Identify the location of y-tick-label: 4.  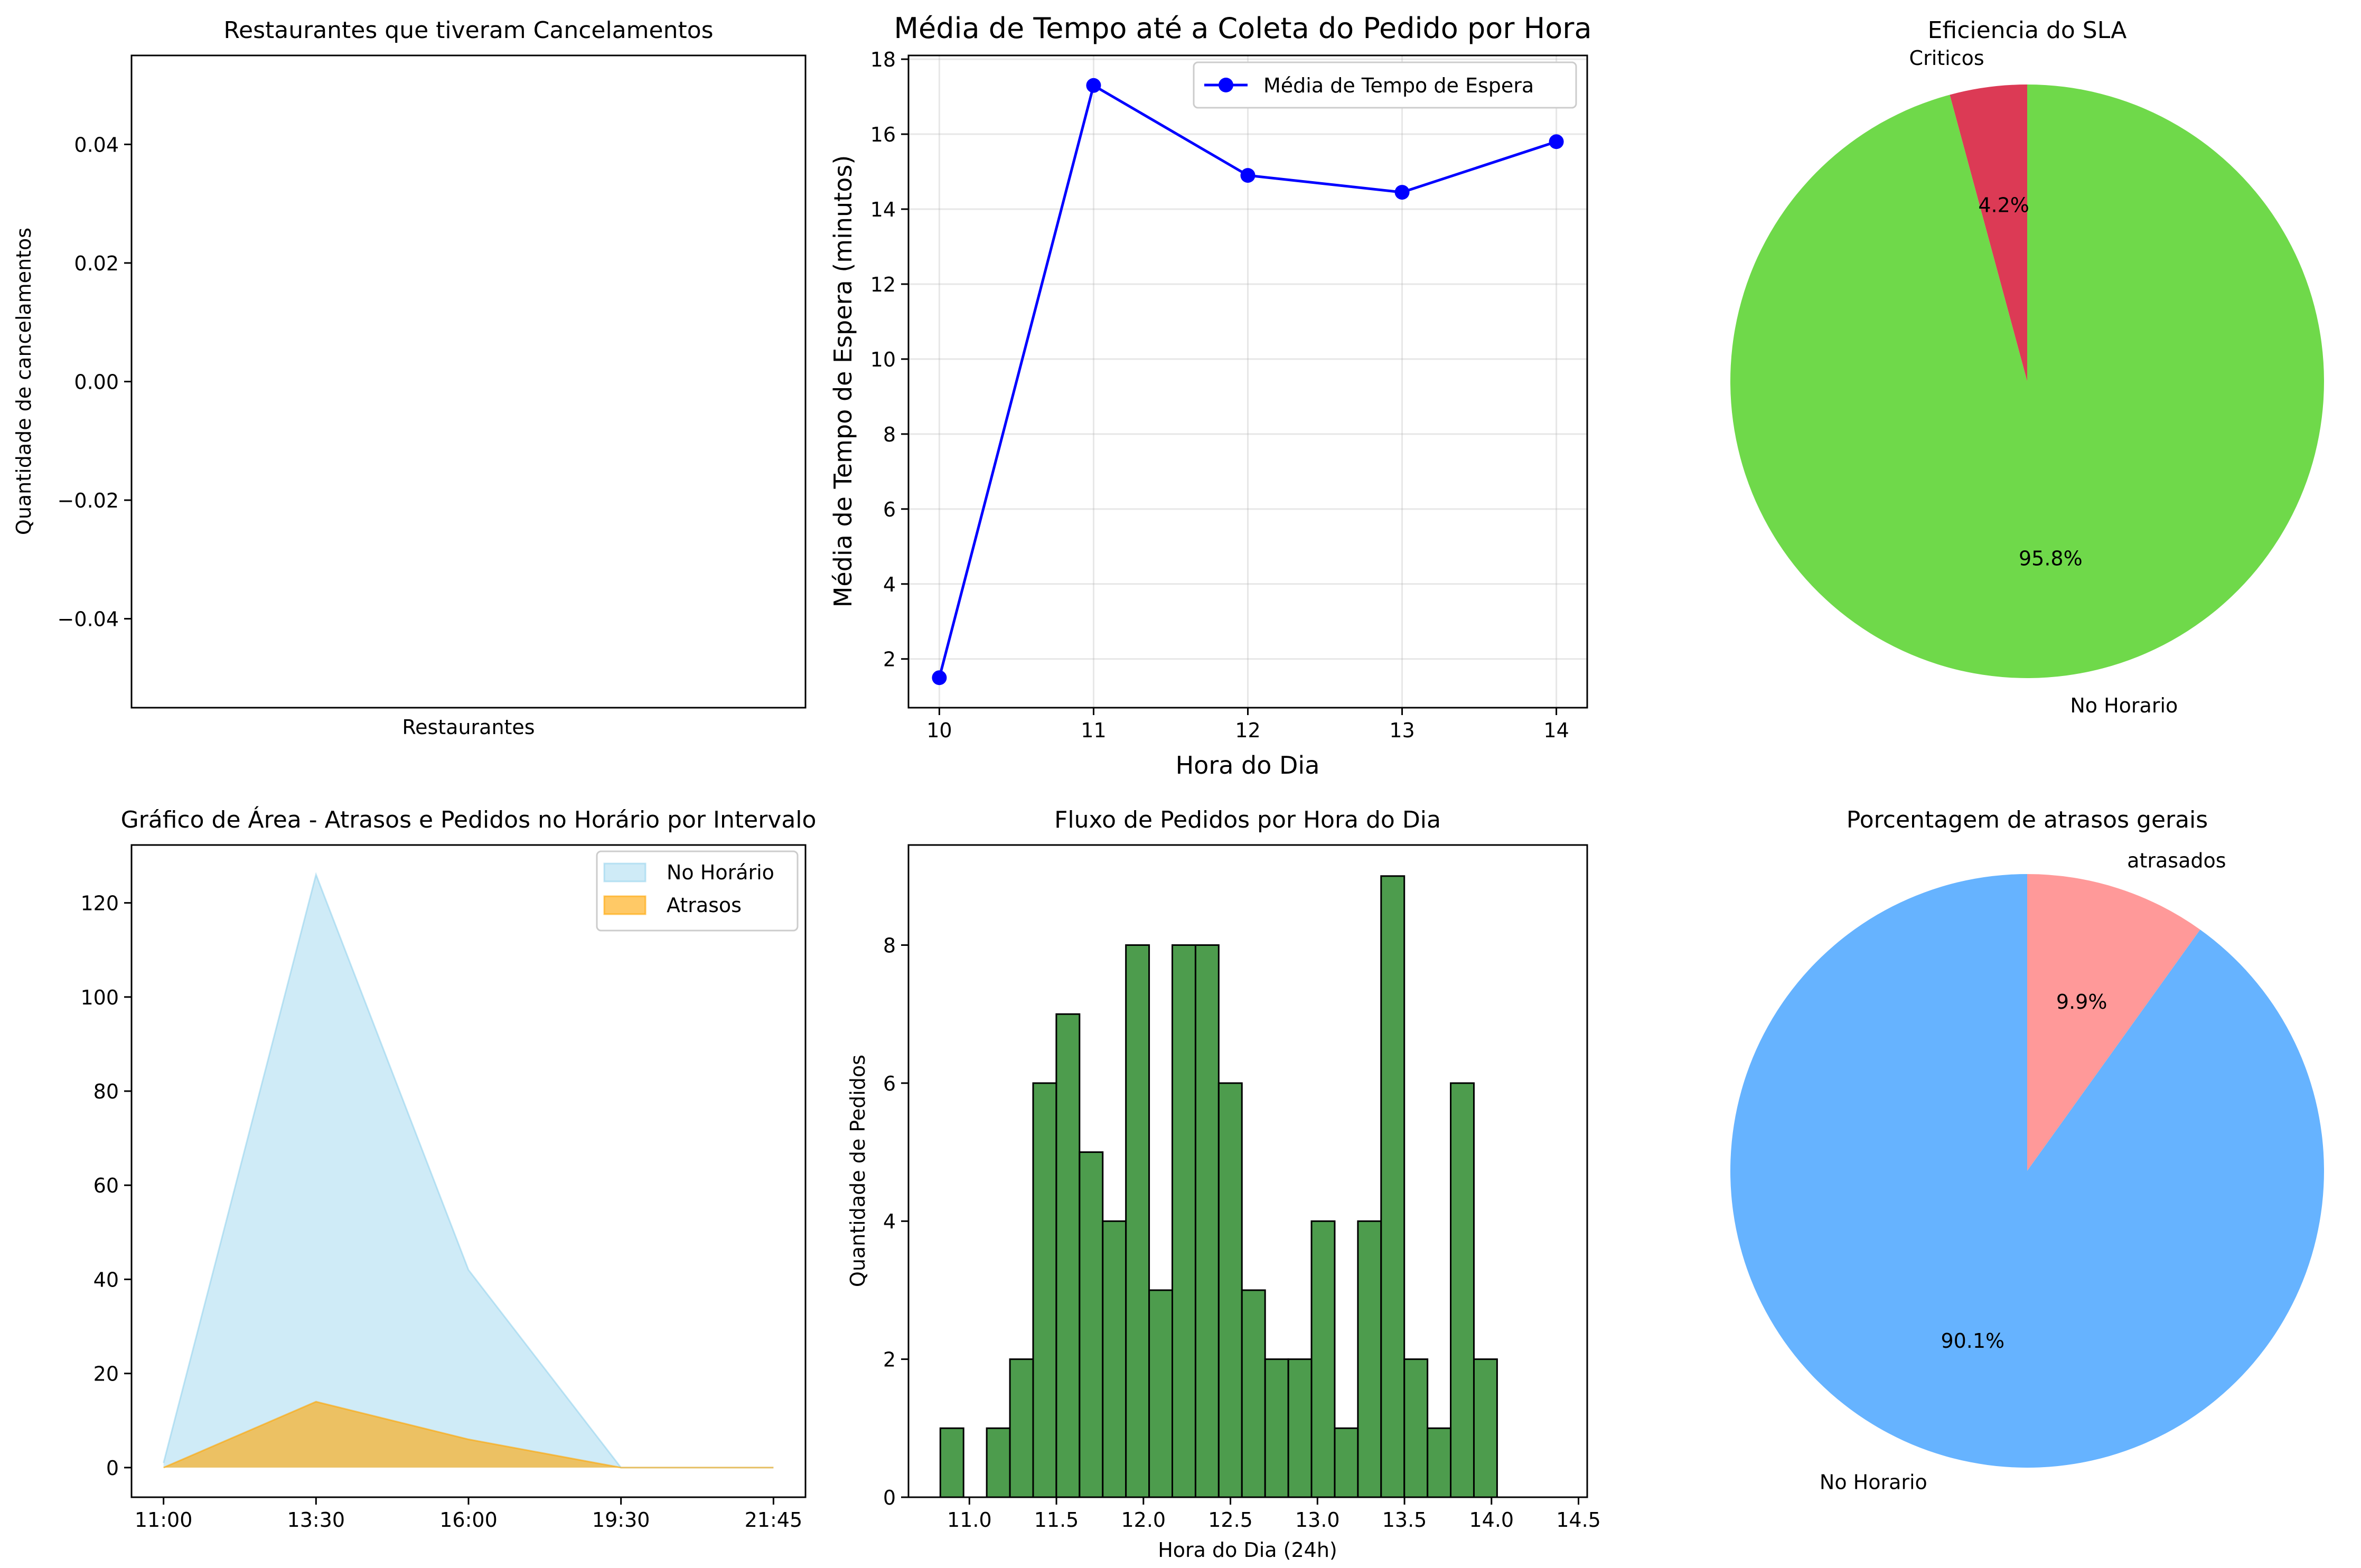
(890, 584).